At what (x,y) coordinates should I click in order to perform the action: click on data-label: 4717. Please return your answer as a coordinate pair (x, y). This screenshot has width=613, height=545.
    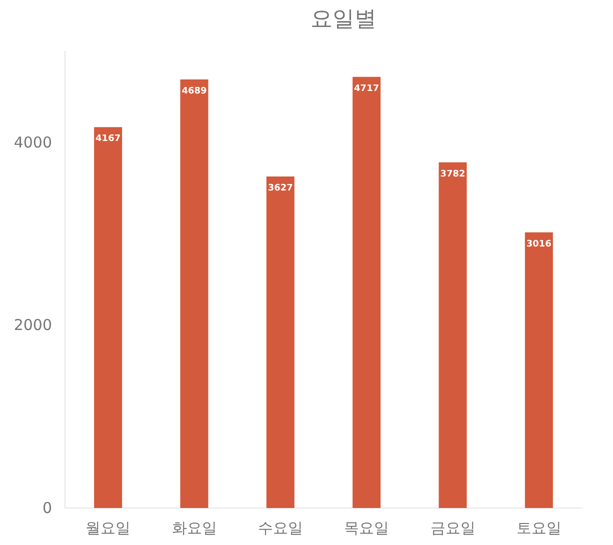
    Looking at the image, I should click on (367, 89).